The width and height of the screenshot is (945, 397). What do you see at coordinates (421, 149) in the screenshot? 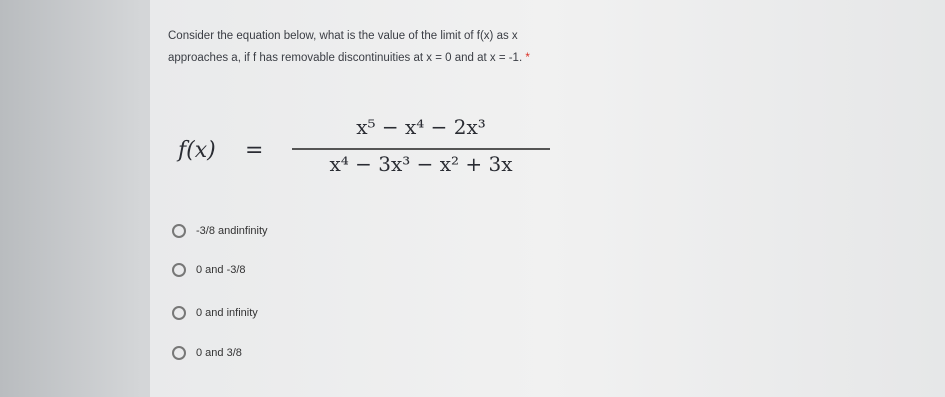
I see `fraction-line` at bounding box center [421, 149].